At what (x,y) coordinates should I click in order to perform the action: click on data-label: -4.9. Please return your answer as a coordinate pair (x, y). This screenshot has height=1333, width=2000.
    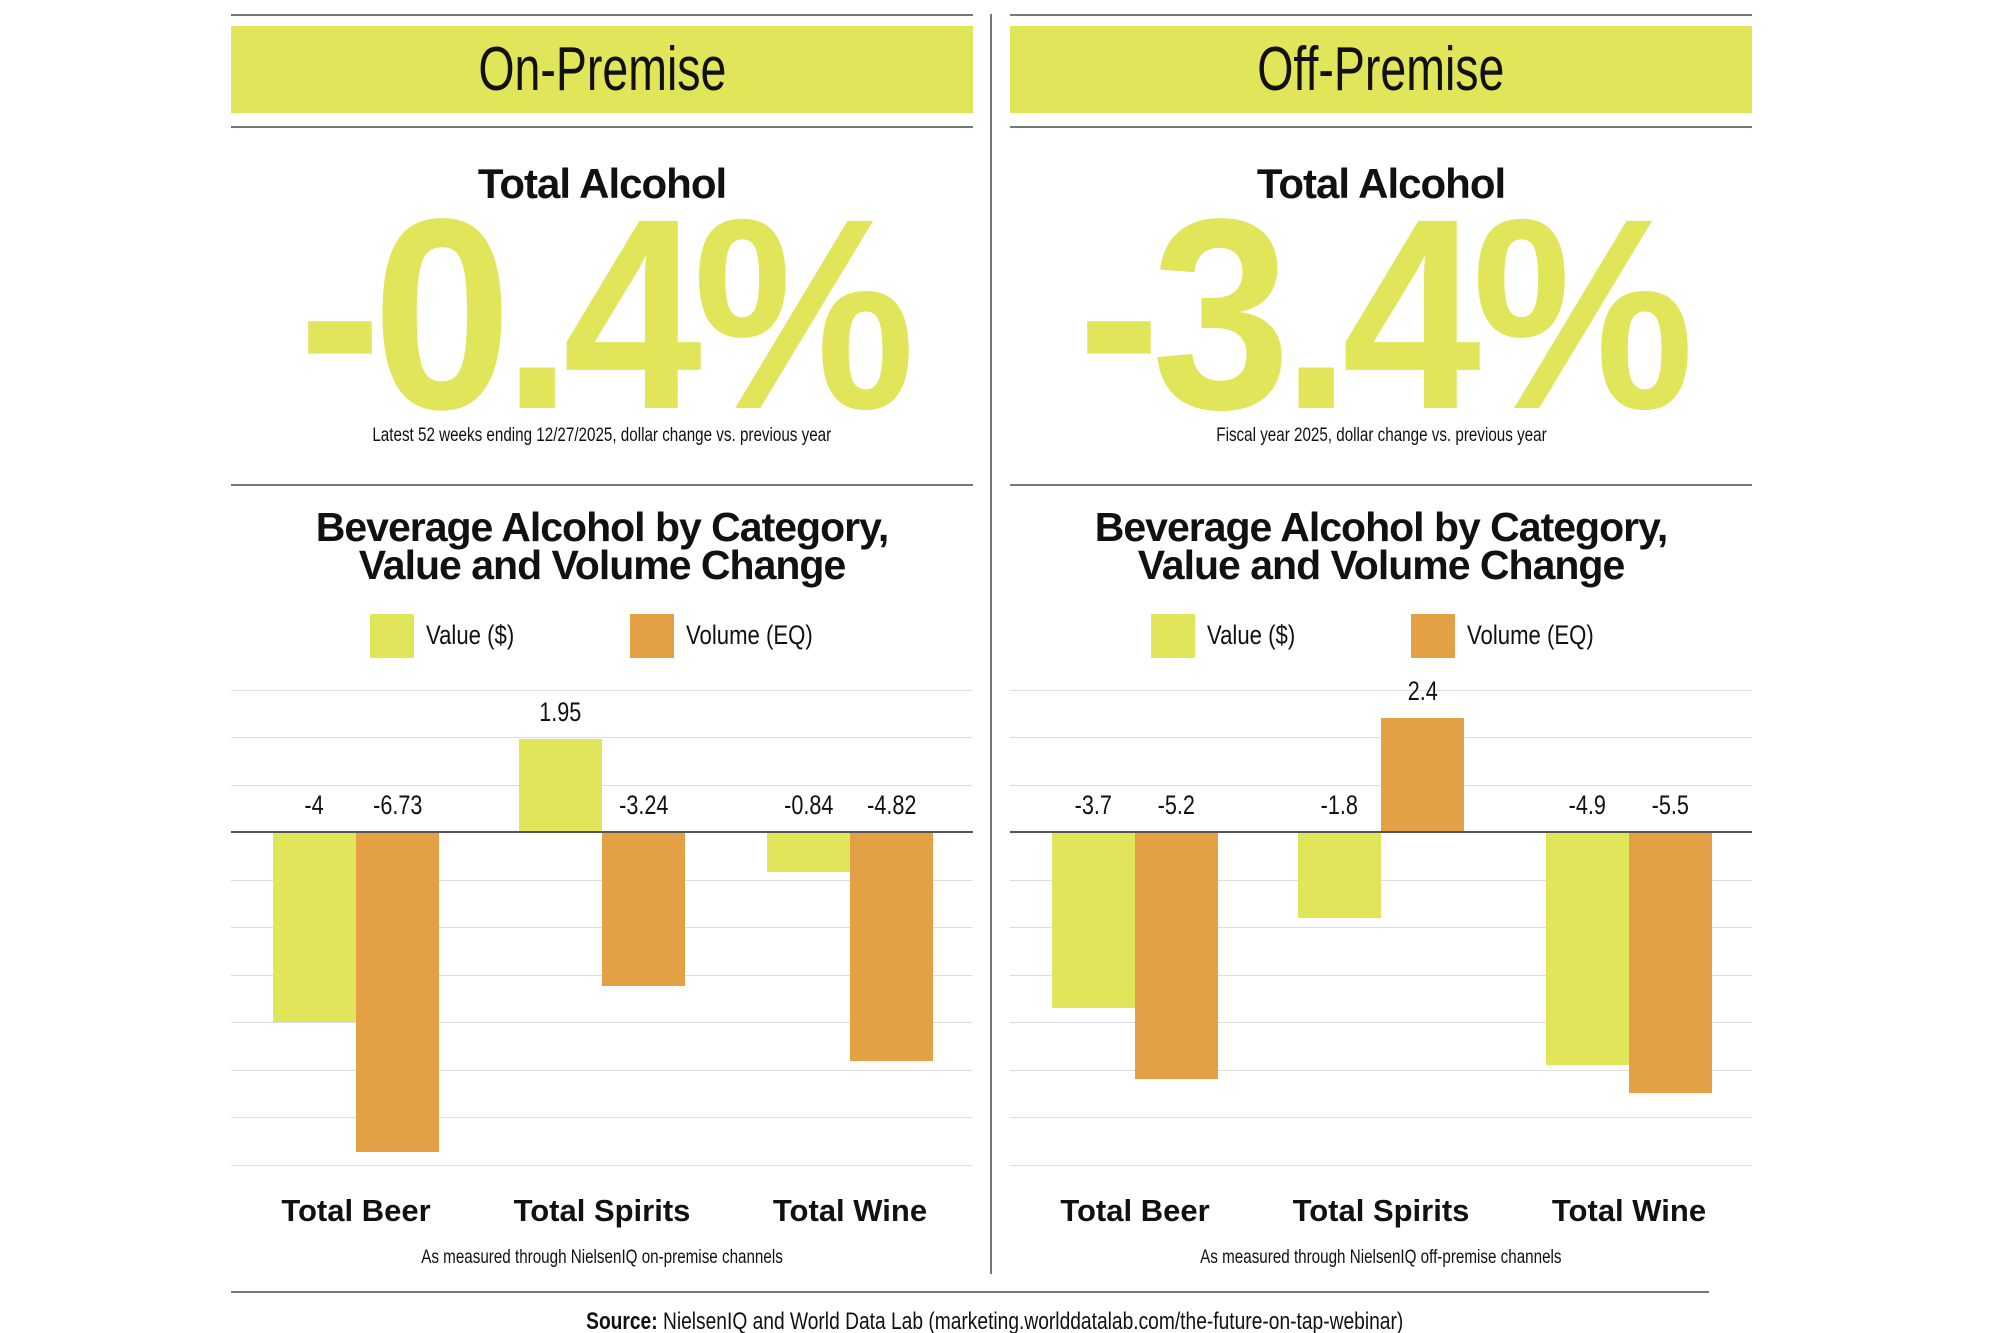
    Looking at the image, I should click on (1588, 805).